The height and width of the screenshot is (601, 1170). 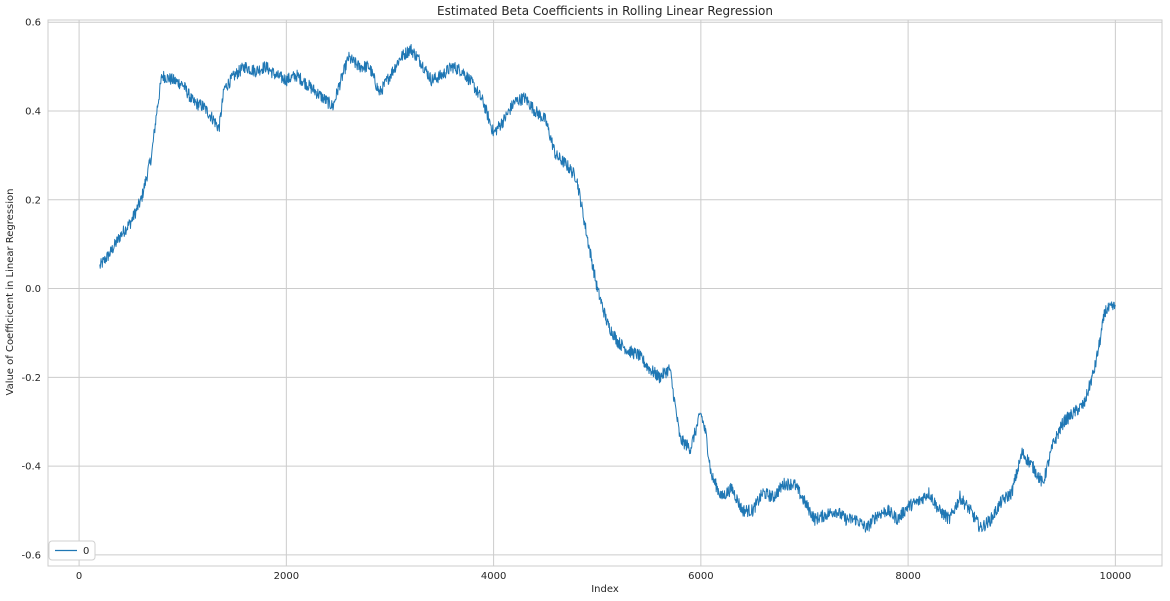 I want to click on y-tick-label: -0.6, so click(x=31, y=555).